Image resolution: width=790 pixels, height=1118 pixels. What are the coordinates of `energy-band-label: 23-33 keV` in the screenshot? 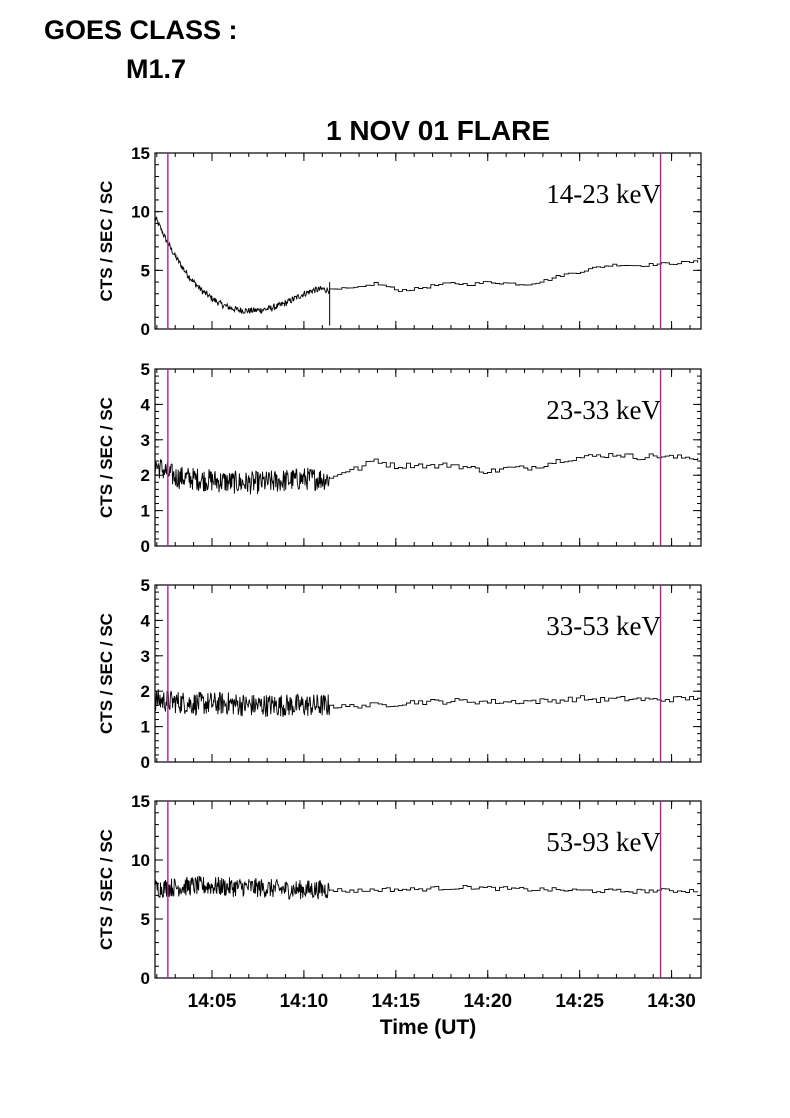 It's located at (603, 410).